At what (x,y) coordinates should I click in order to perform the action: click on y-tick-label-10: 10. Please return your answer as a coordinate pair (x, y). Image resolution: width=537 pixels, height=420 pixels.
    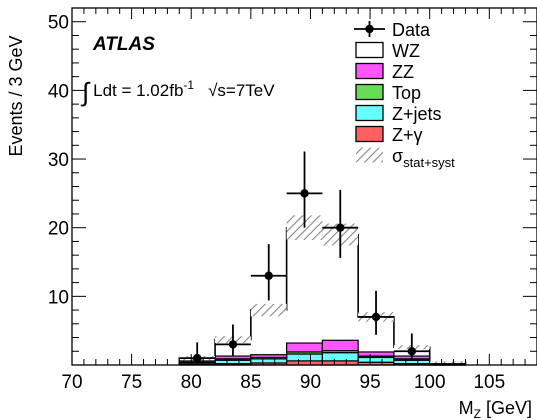
    Looking at the image, I should click on (58, 297).